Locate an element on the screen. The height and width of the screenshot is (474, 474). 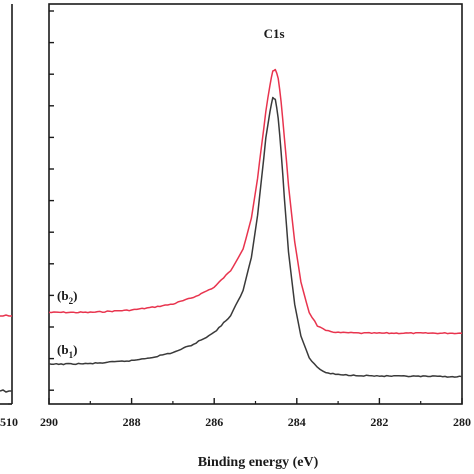
series-label-b2: (b2) is located at coordinates (67, 297).